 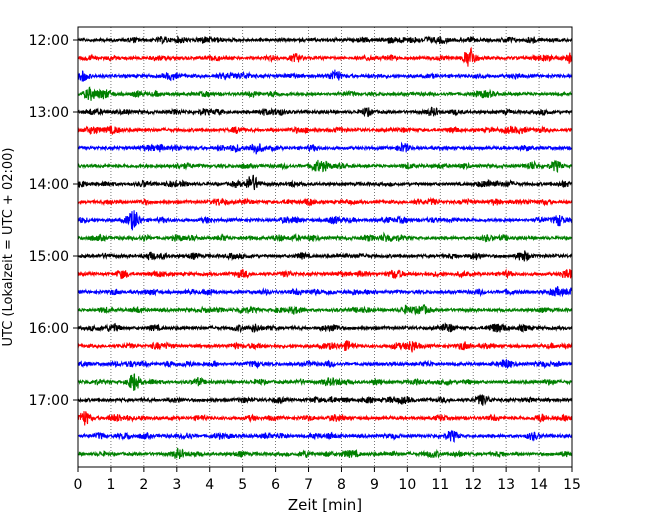 I want to click on y-tick-label: 12:00, so click(x=49, y=41).